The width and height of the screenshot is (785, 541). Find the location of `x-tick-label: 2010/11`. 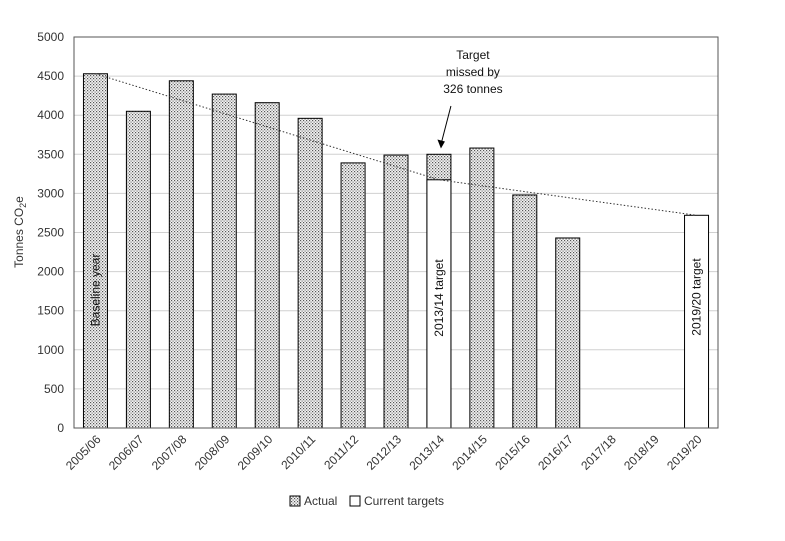

x-tick-label: 2010/11 is located at coordinates (298, 452).